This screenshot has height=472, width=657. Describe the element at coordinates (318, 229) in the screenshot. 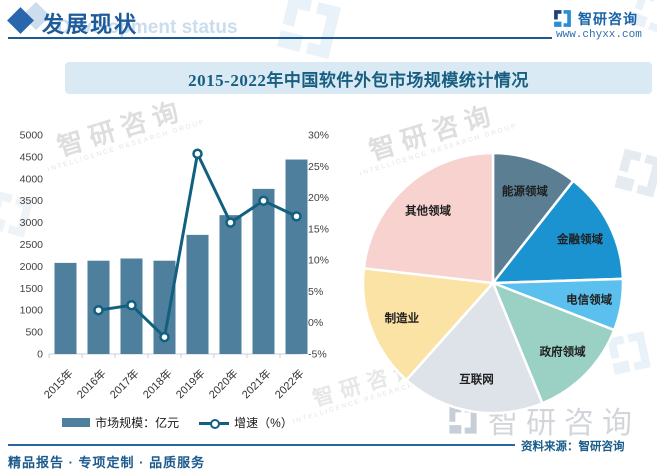

I see `right-axis-tick: 15%` at that location.